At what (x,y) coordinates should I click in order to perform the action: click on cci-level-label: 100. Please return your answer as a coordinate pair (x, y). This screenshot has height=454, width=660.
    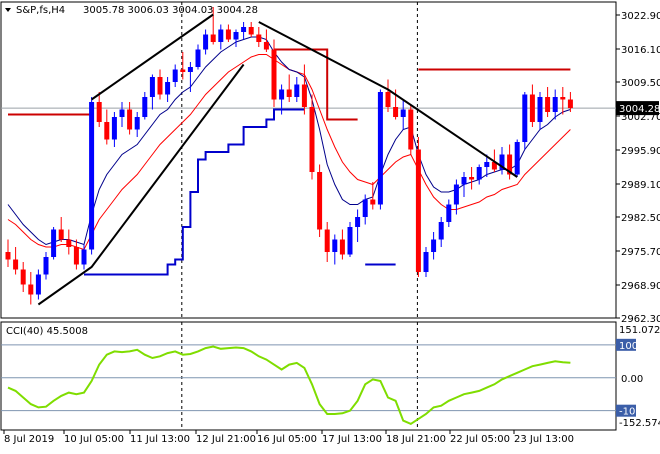
    Looking at the image, I should click on (628, 346).